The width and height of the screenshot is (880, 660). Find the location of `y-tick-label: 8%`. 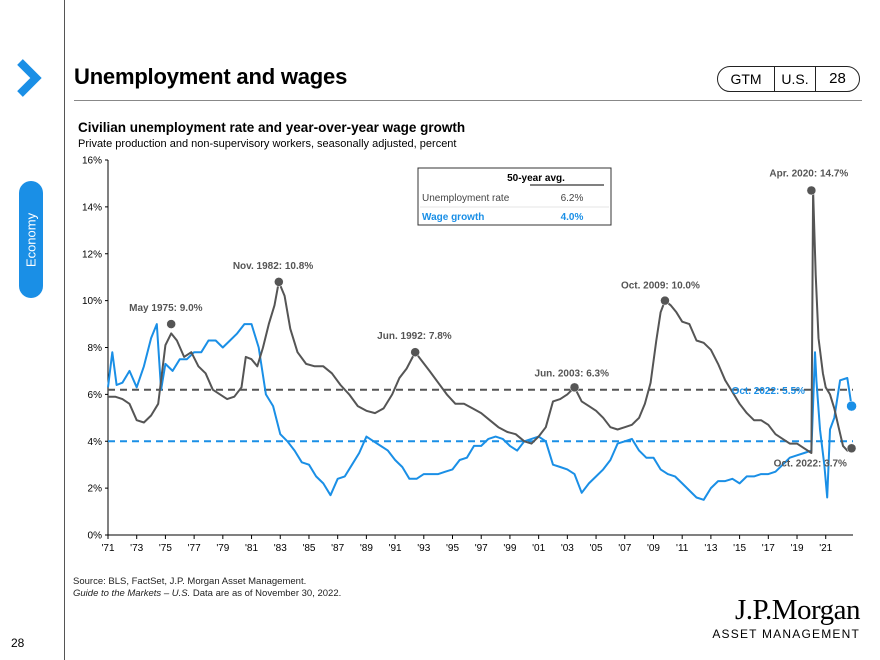

y-tick-label: 8% is located at coordinates (95, 348).